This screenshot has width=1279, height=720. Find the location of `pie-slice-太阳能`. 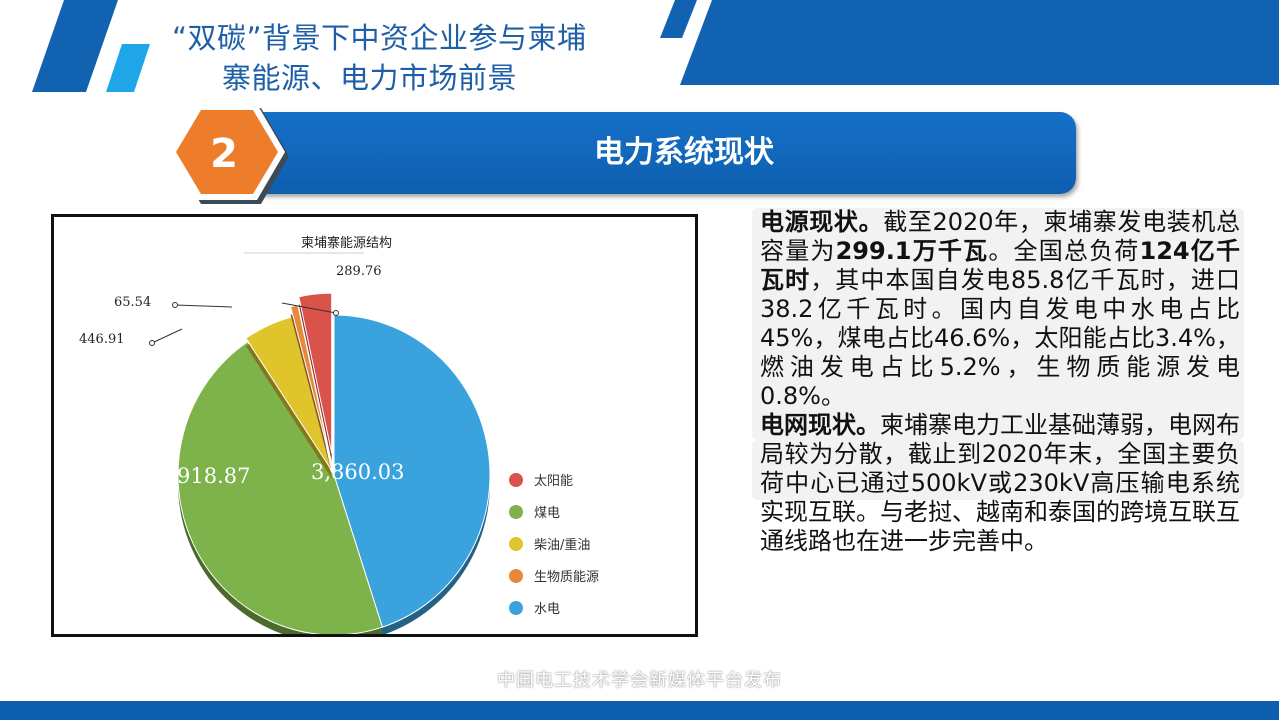

pie-slice-太阳能 is located at coordinates (315, 377).